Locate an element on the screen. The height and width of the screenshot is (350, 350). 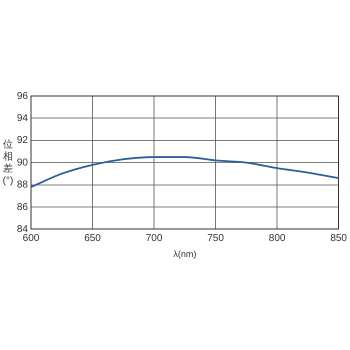
y-tick-label: 88 is located at coordinates (22, 185).